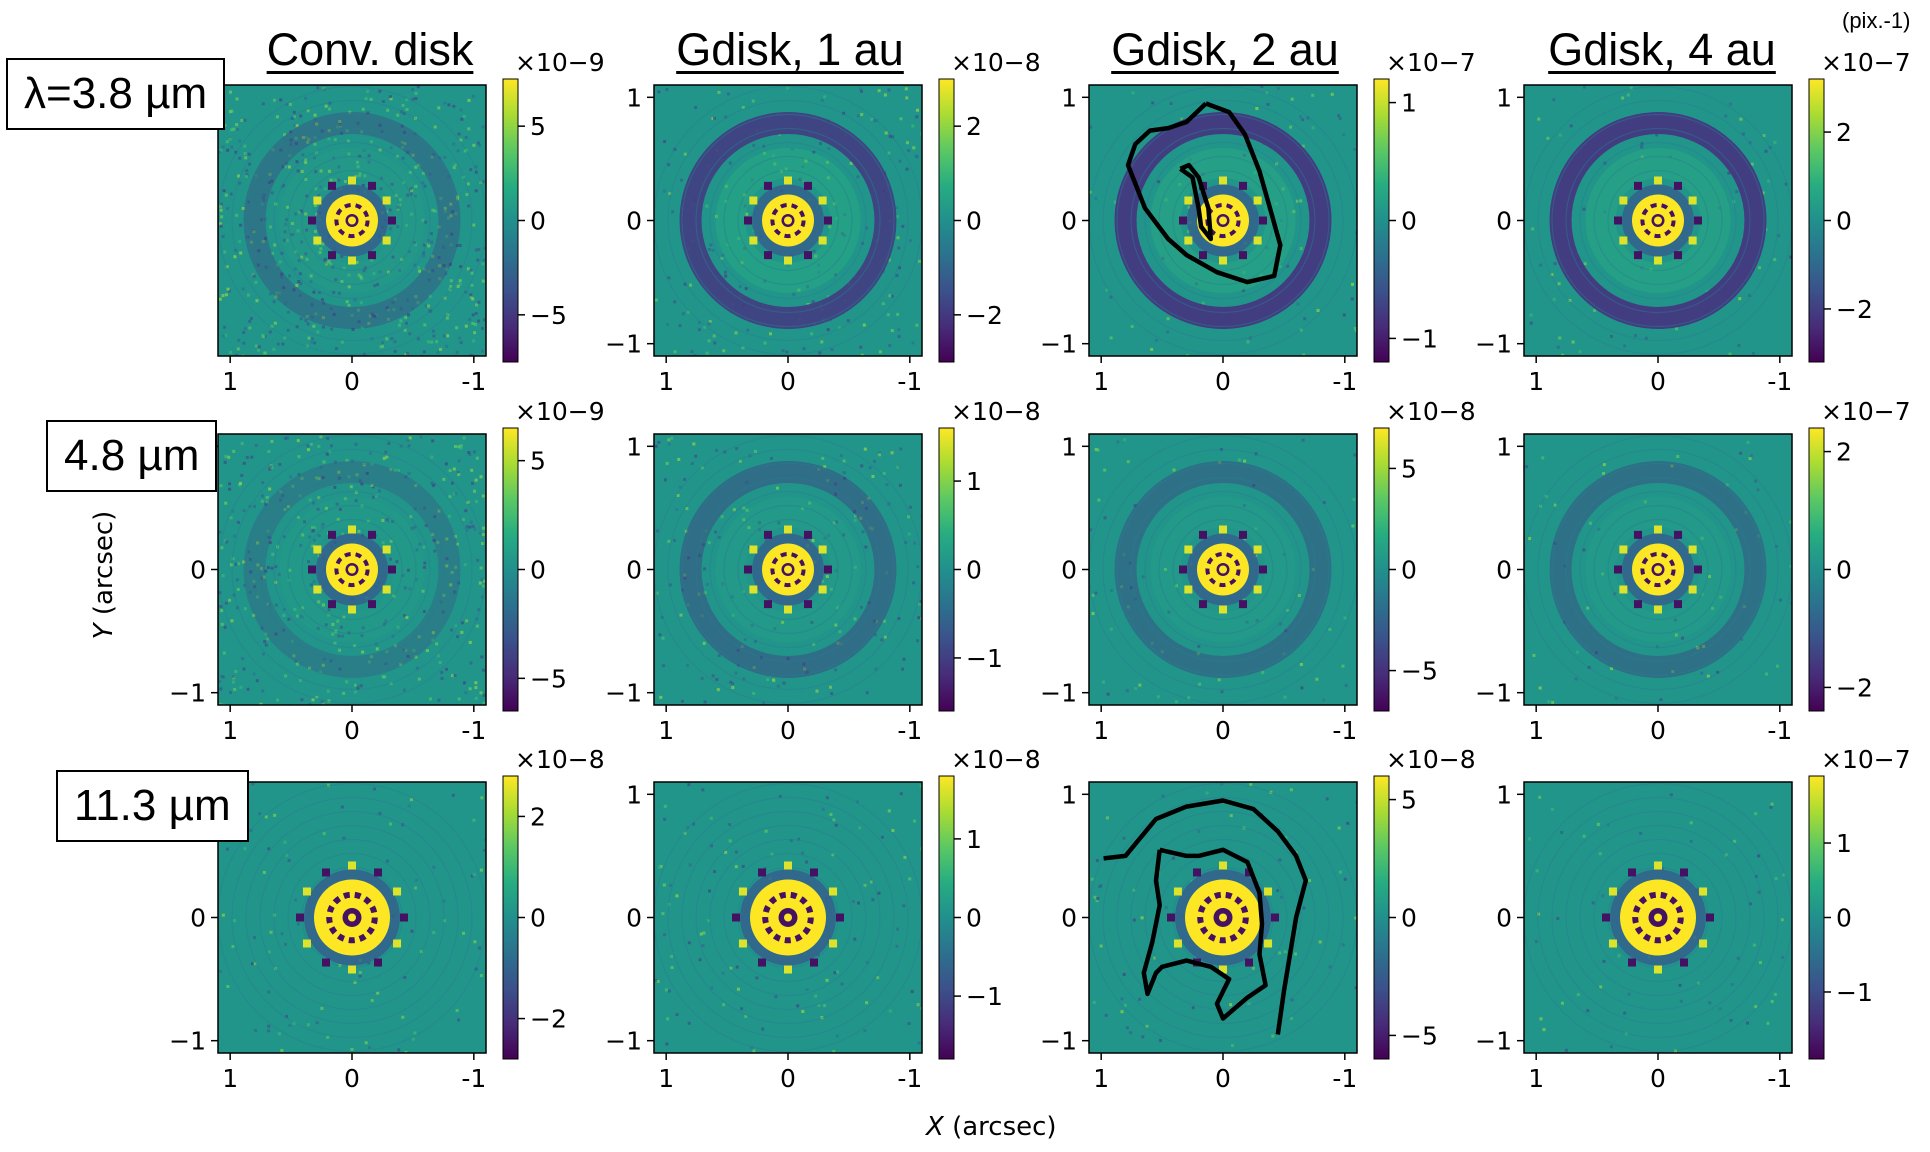 Image resolution: width=1930 pixels, height=1152 pixels. I want to click on colorbar-tick-label: −5, so click(1419, 1035).